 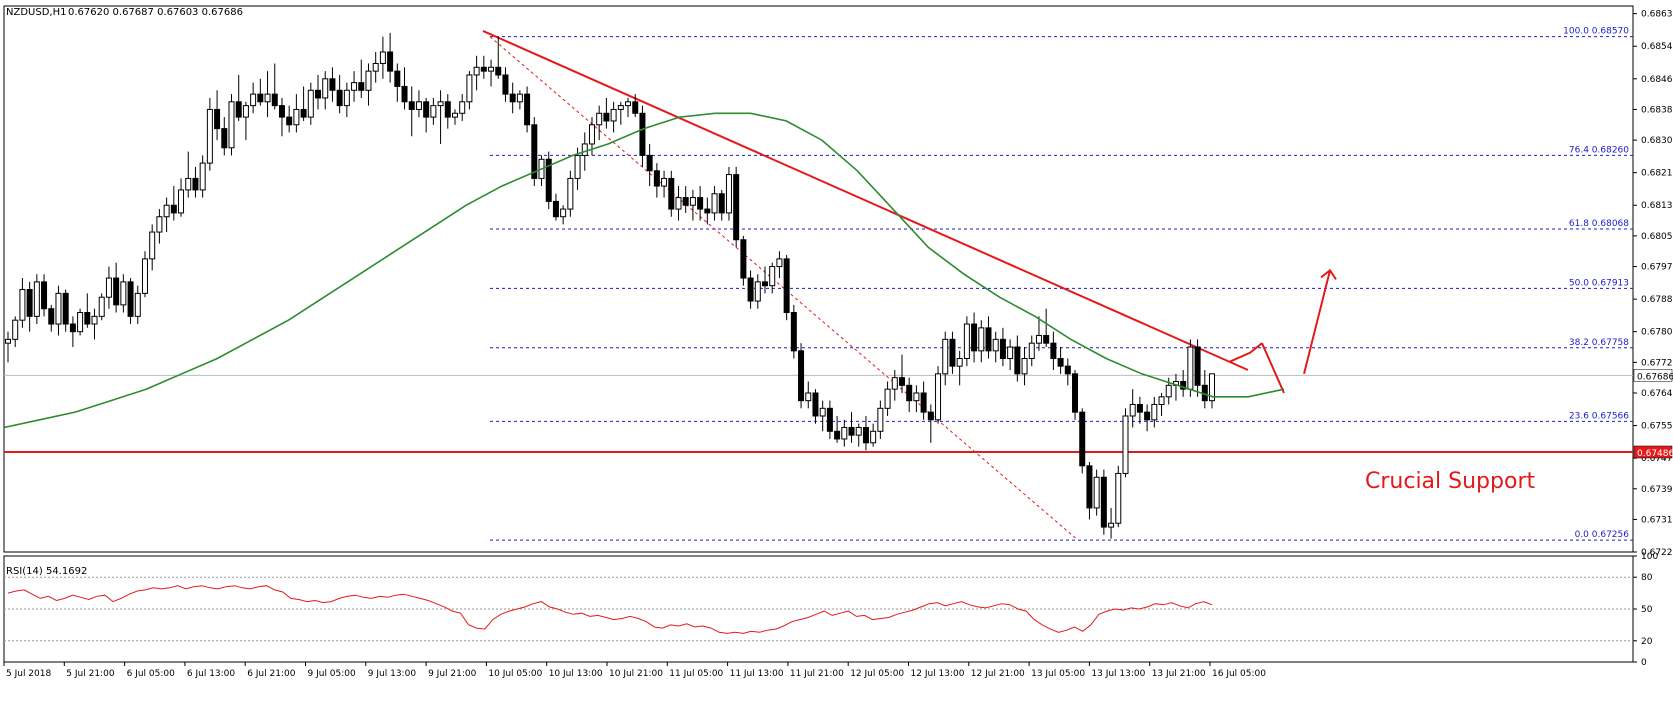 What do you see at coordinates (757, 674) in the screenshot?
I see `x-tick-label: 11 Jul 13:00` at bounding box center [757, 674].